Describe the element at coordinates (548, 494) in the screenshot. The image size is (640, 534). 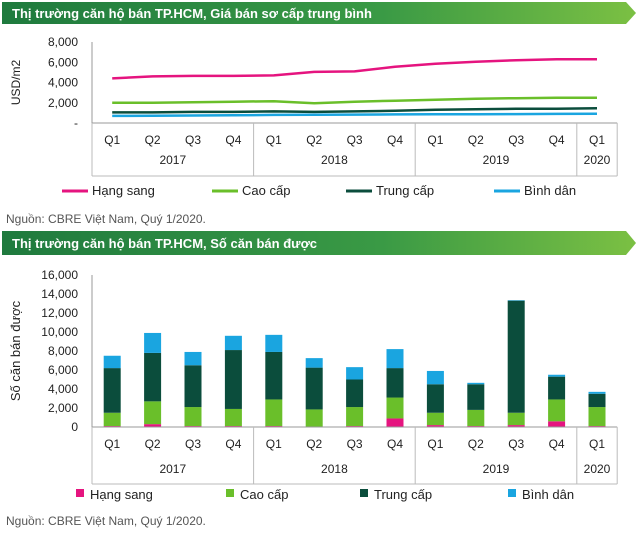
I see `legend-label: Bình dân` at that location.